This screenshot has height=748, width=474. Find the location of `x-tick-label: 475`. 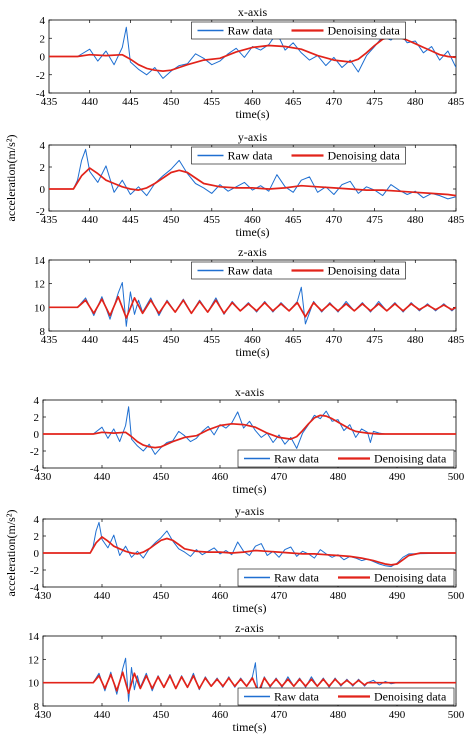

x-tick-label: 475 is located at coordinates (374, 340).